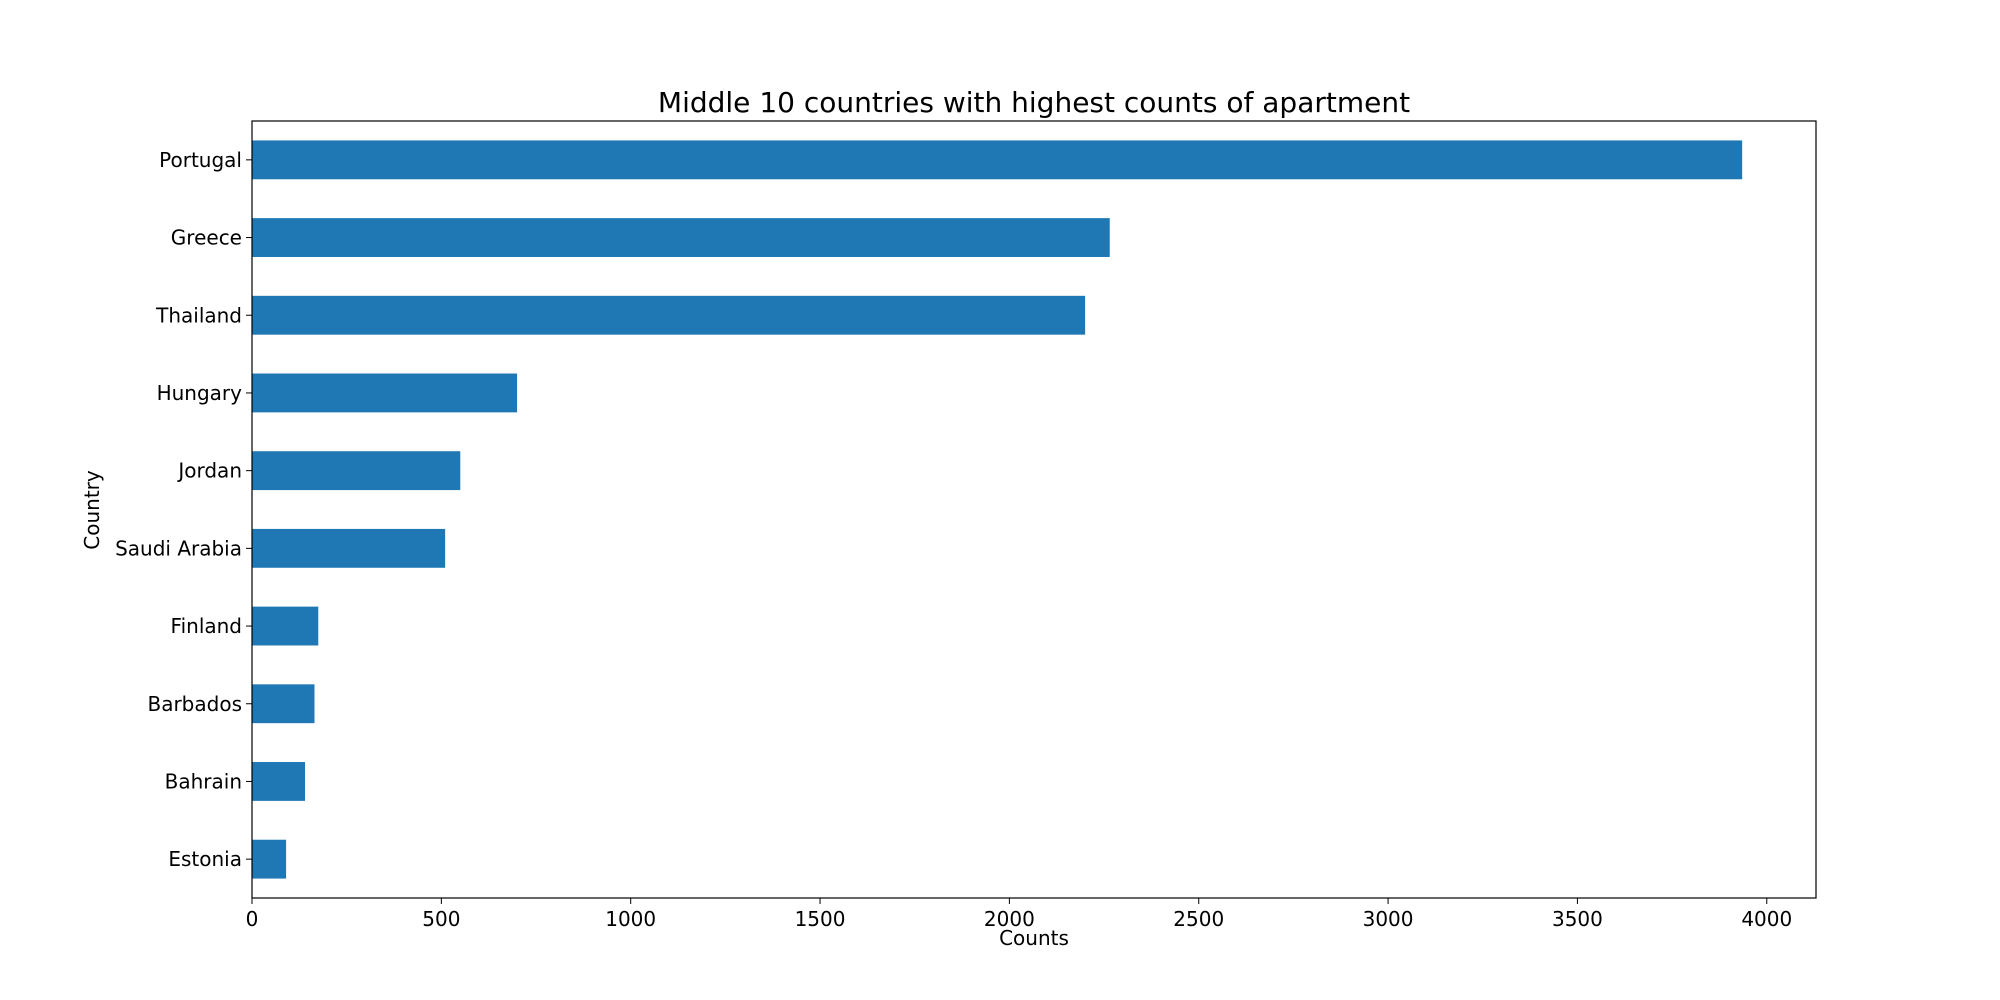 The image size is (2000, 1000). Describe the element at coordinates (205, 859) in the screenshot. I see `y-tick-label: Estonia` at that location.